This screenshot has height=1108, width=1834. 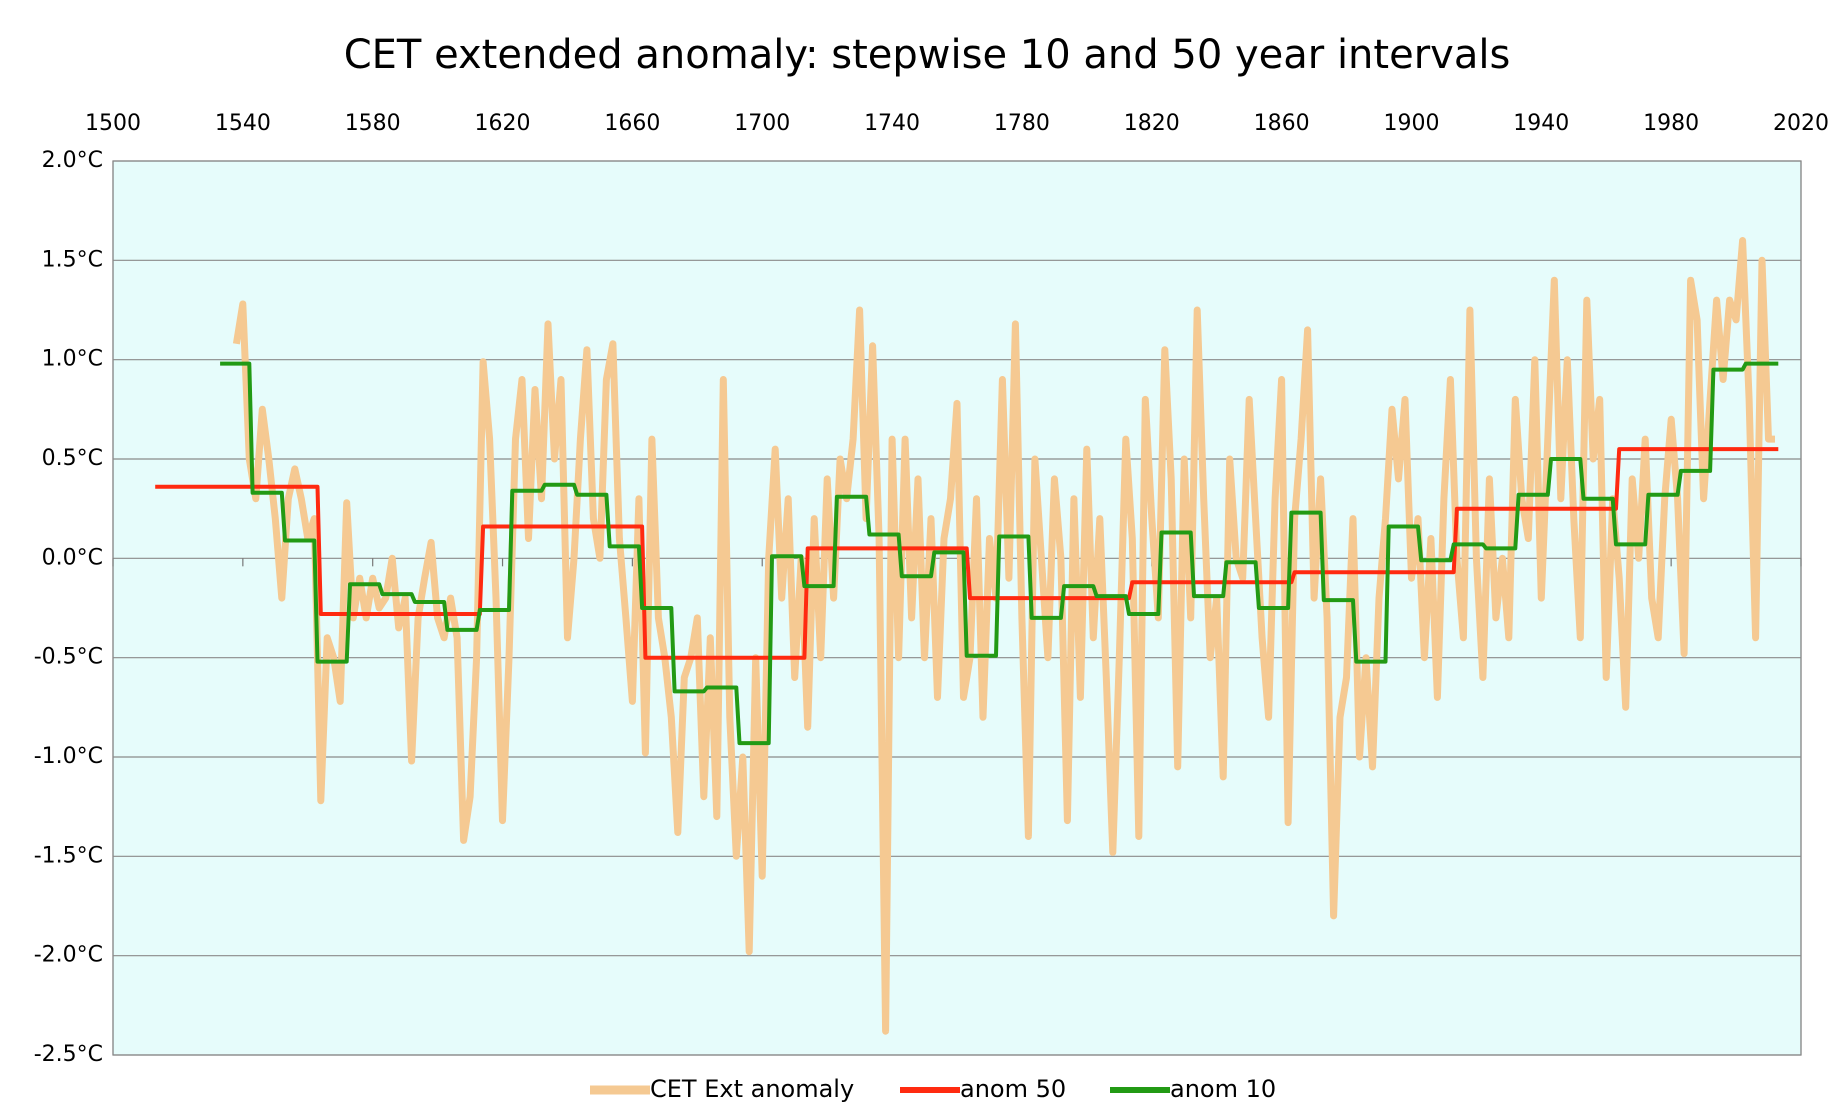 What do you see at coordinates (72, 458) in the screenshot?
I see `y-tick-label: 0.5°C` at bounding box center [72, 458].